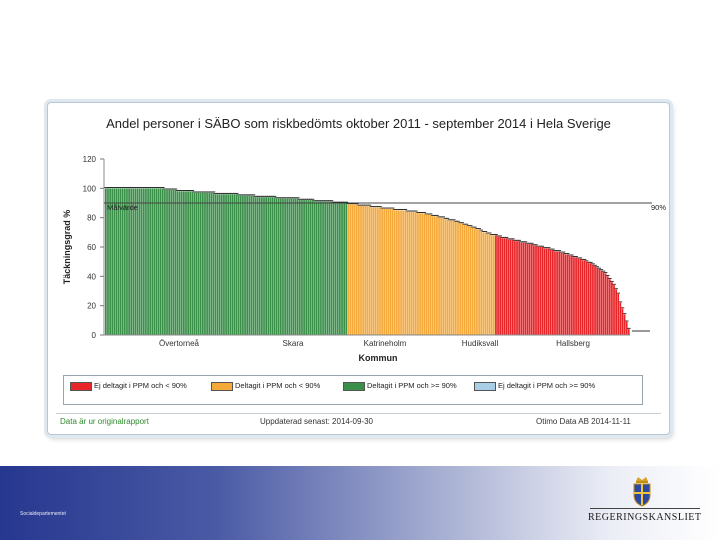  Describe the element at coordinates (179, 343) in the screenshot. I see `x-tick-label: Övertorneå` at that location.